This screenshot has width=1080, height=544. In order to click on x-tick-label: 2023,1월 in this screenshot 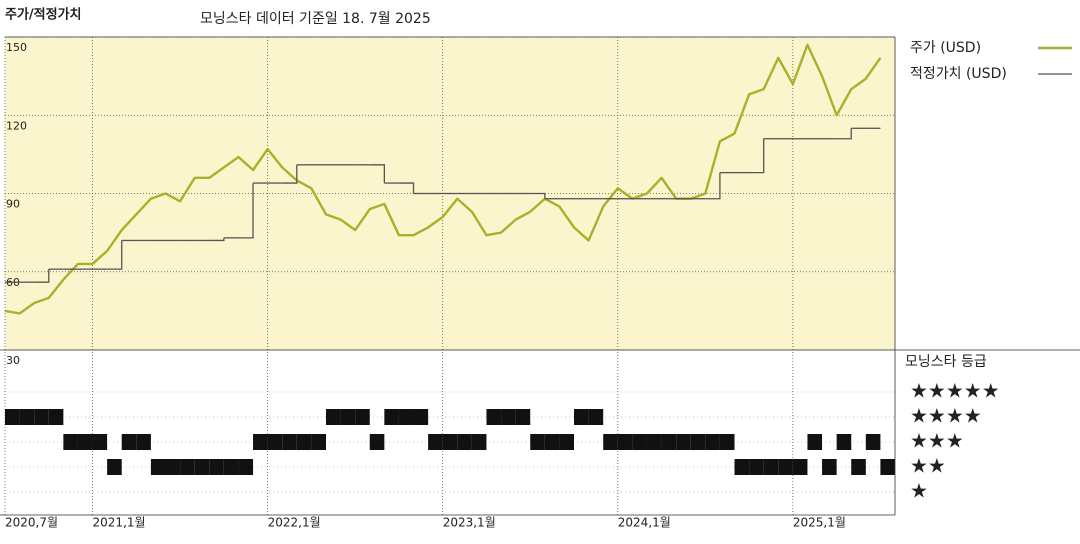, I will do `click(469, 523)`.